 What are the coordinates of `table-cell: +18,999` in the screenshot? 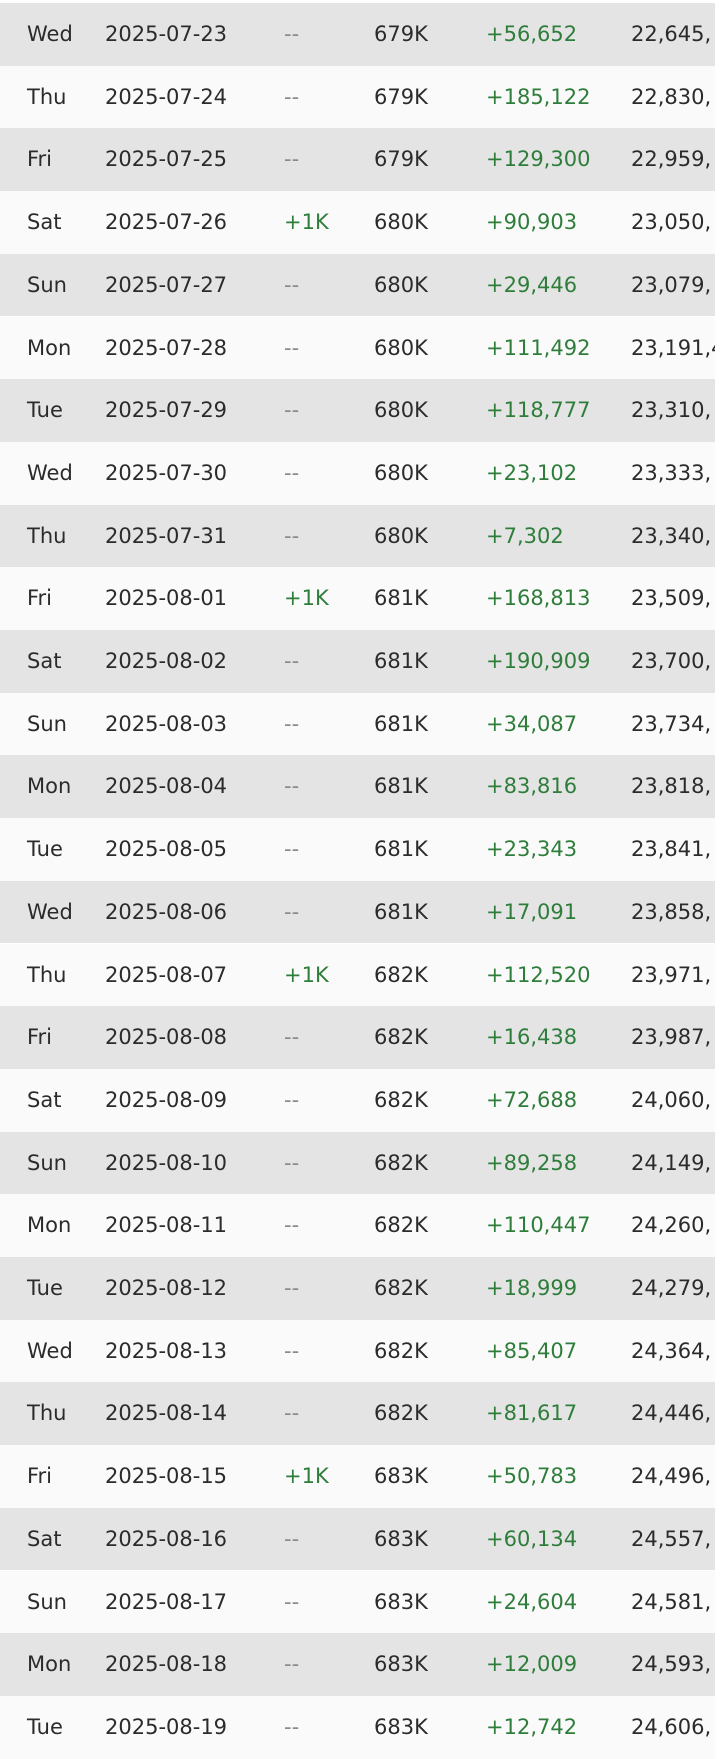 It's located at (532, 1288).